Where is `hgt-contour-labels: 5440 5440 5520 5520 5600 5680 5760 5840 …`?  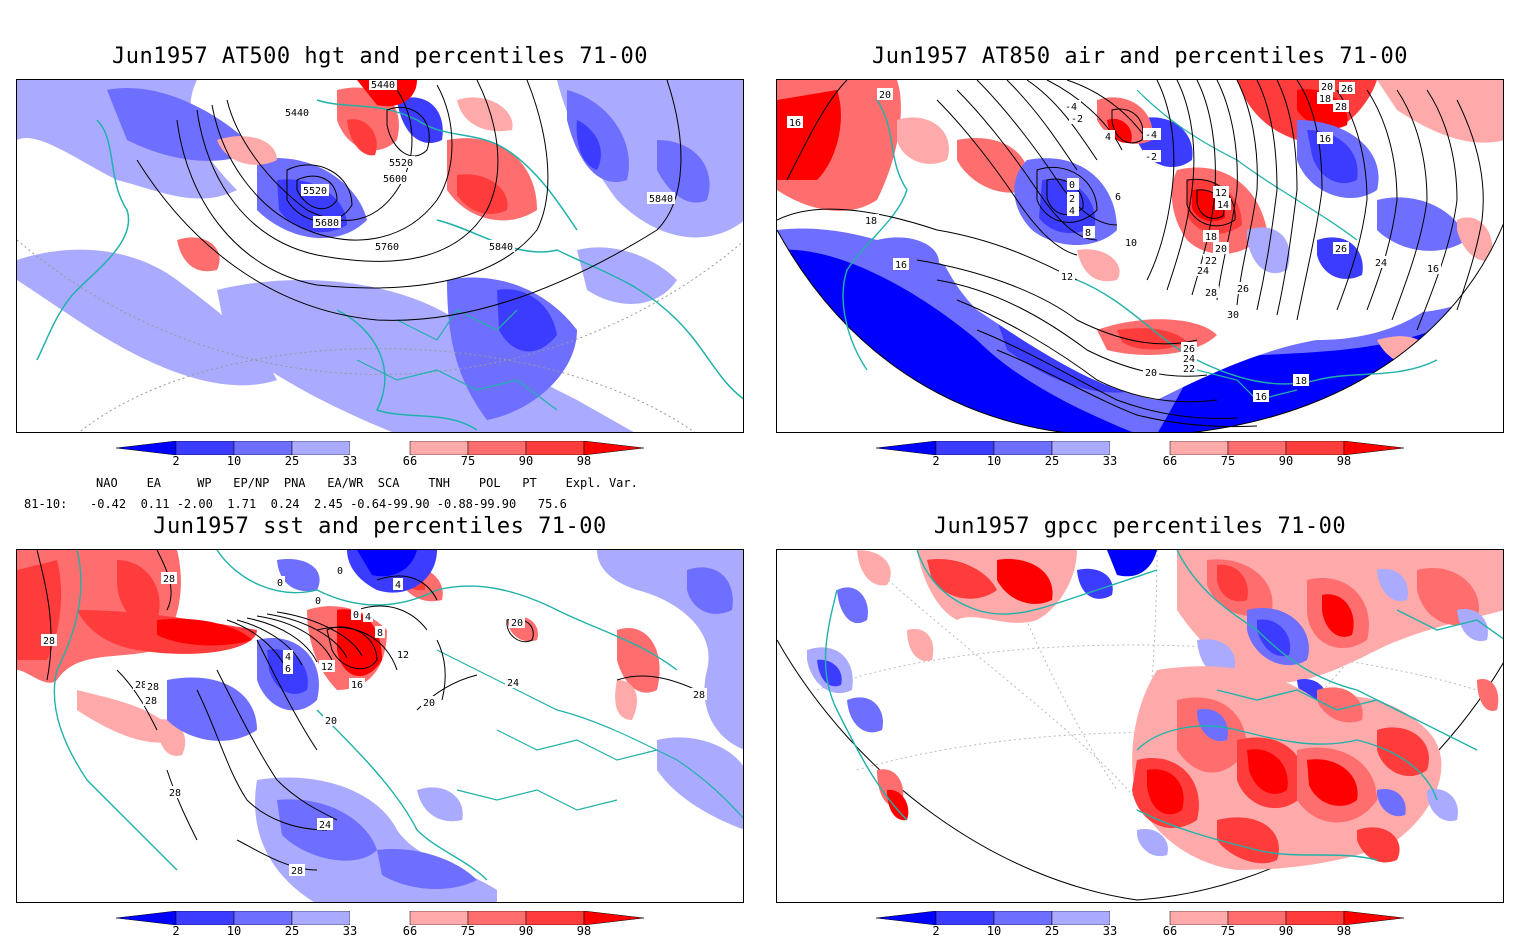
hgt-contour-labels: 5440 5440 5520 5520 5600 5680 5760 5840 … is located at coordinates (479, 166).